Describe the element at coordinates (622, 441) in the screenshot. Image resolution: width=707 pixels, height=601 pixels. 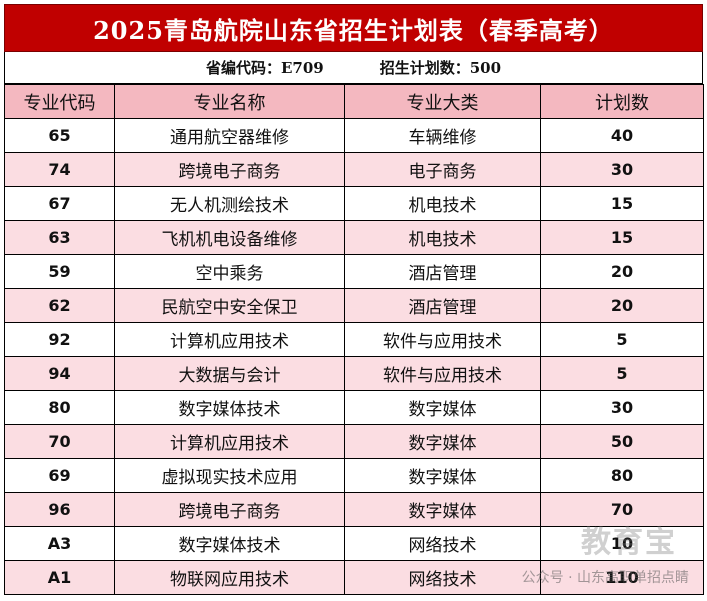
I see `cell-count: 50` at that location.